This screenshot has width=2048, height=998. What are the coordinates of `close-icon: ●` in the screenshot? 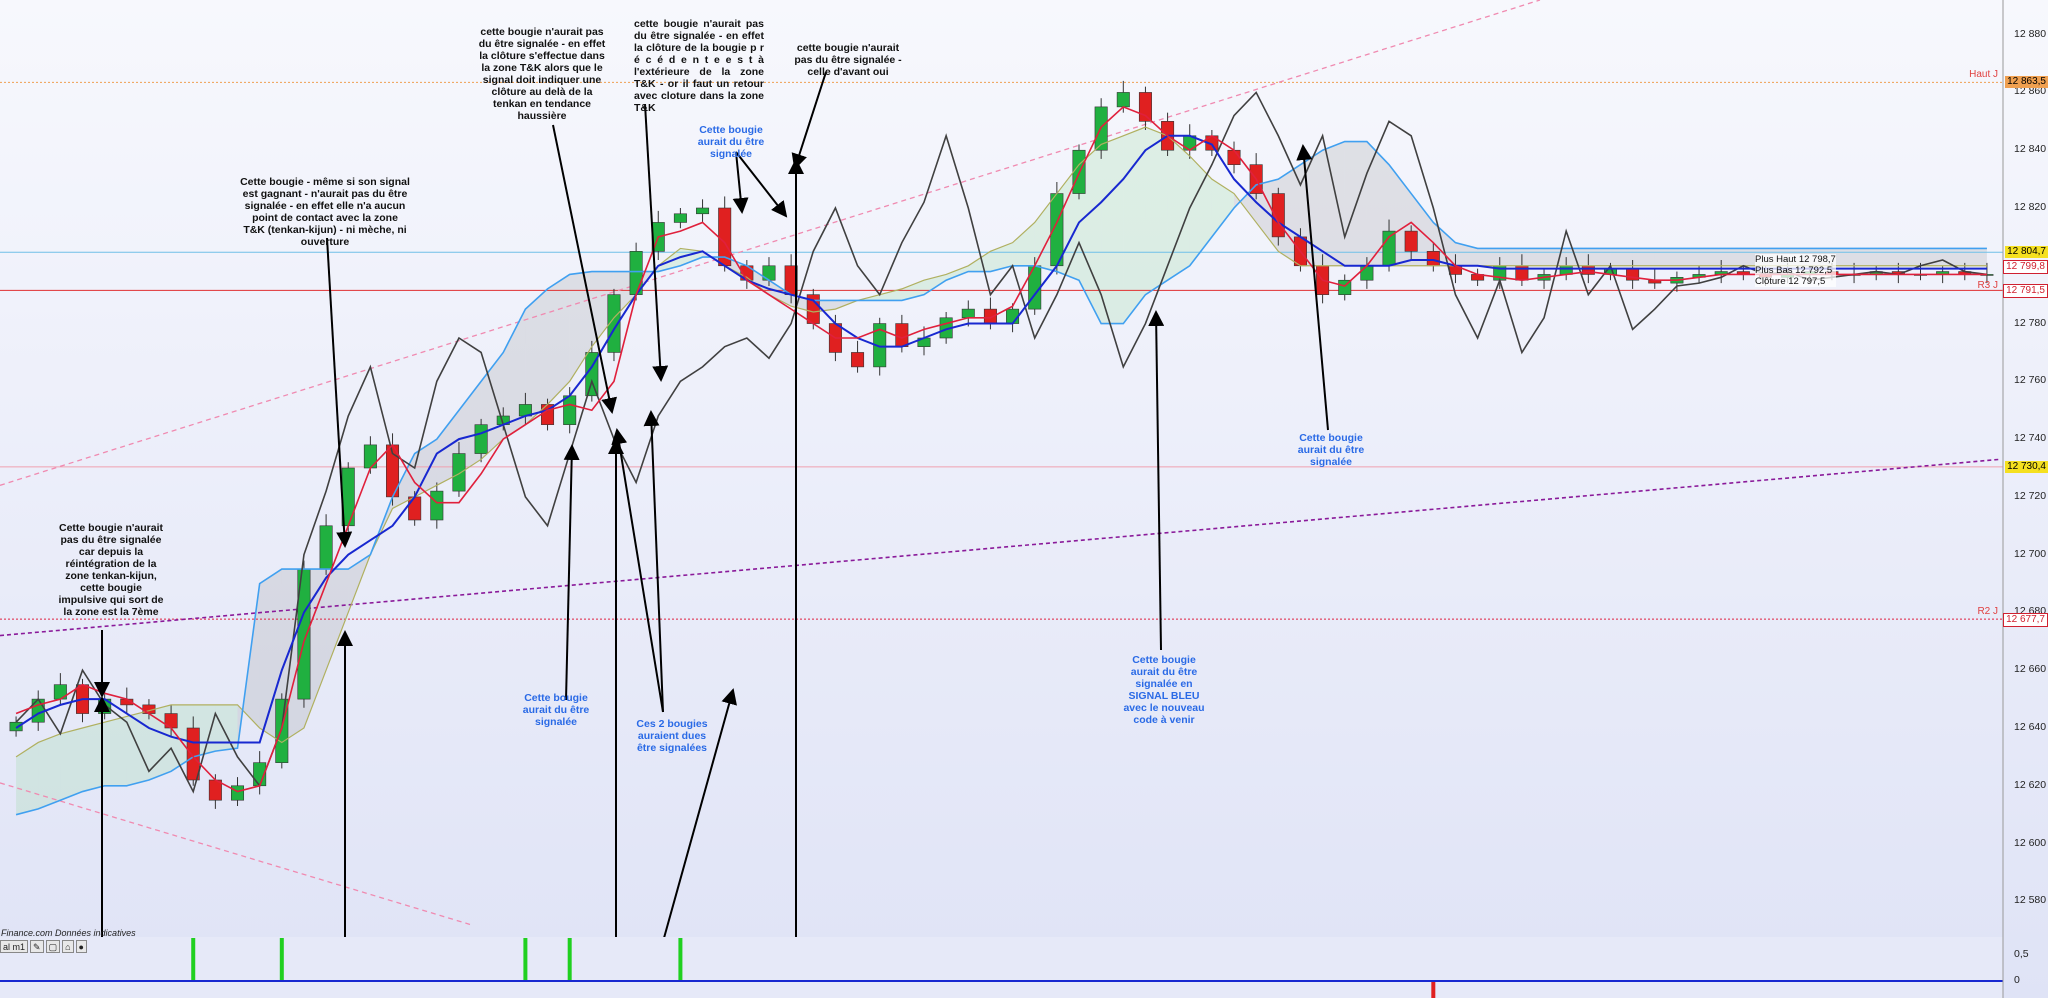 It's located at (81, 946).